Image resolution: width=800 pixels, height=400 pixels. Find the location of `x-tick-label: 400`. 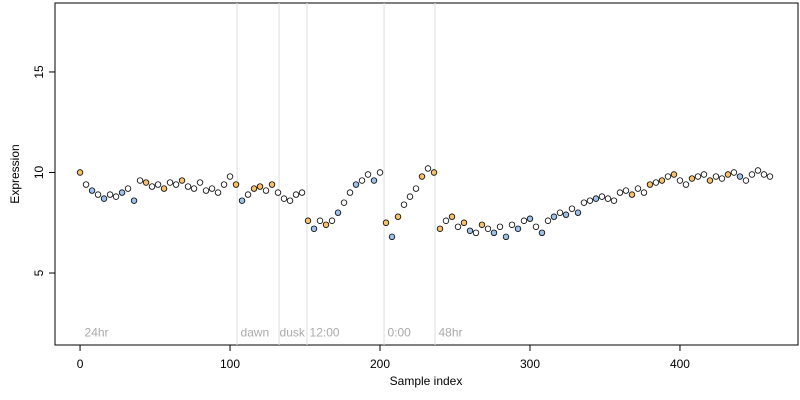

x-tick-label: 400 is located at coordinates (680, 364).